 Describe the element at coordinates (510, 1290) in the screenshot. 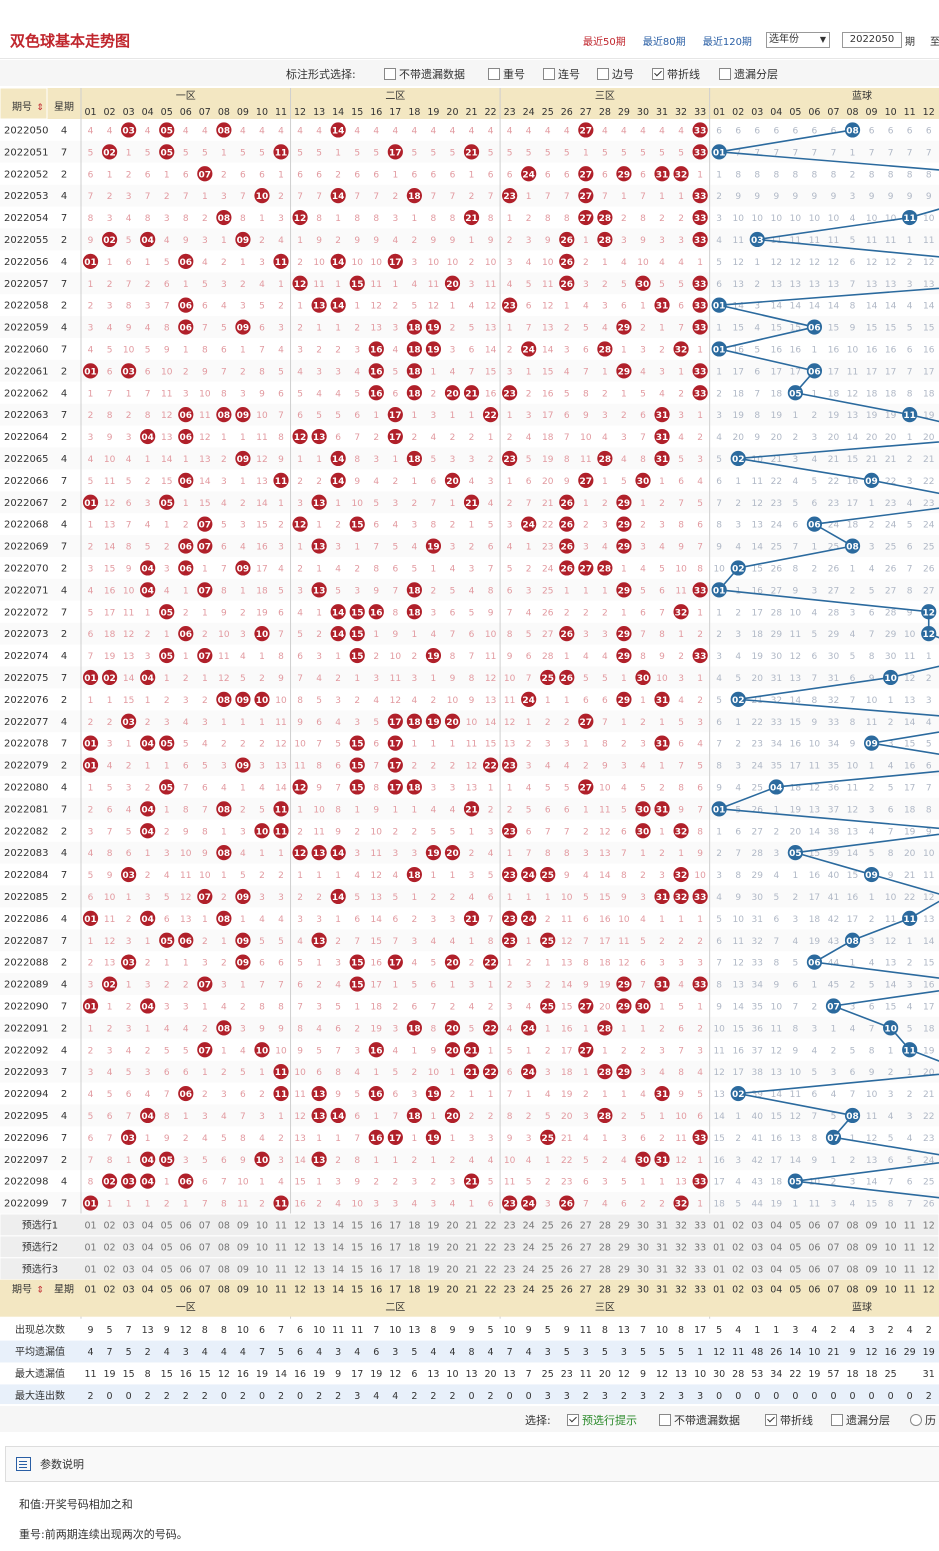

I see `footer-red-number: 23` at that location.